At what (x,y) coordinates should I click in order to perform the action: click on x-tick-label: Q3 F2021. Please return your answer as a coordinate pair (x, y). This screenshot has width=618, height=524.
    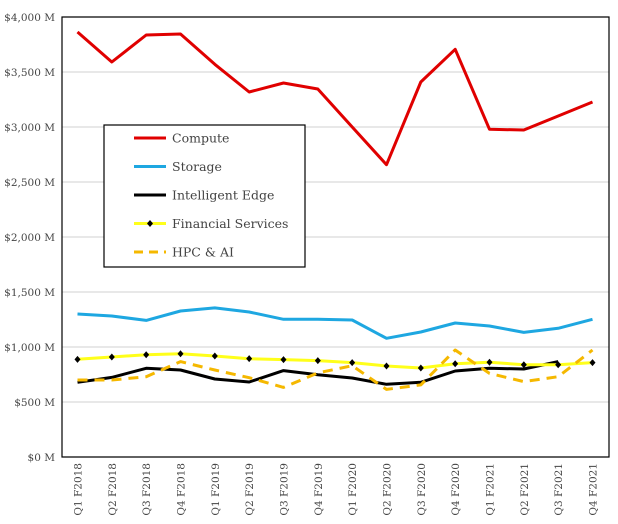
    Looking at the image, I should click on (559, 489).